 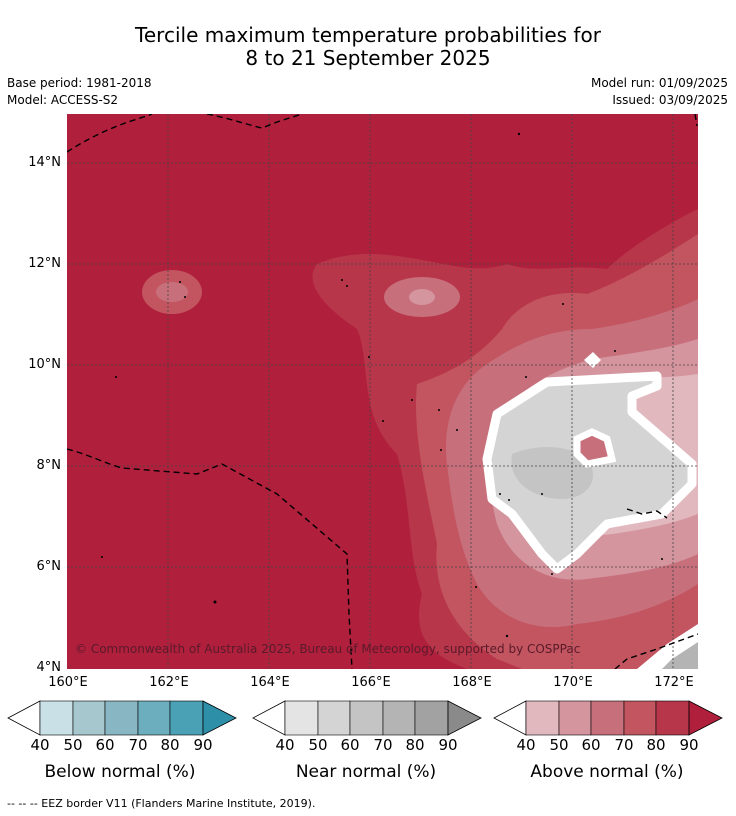 What do you see at coordinates (269, 718) in the screenshot?
I see `colorbar-near-normal-min-arrow` at bounding box center [269, 718].